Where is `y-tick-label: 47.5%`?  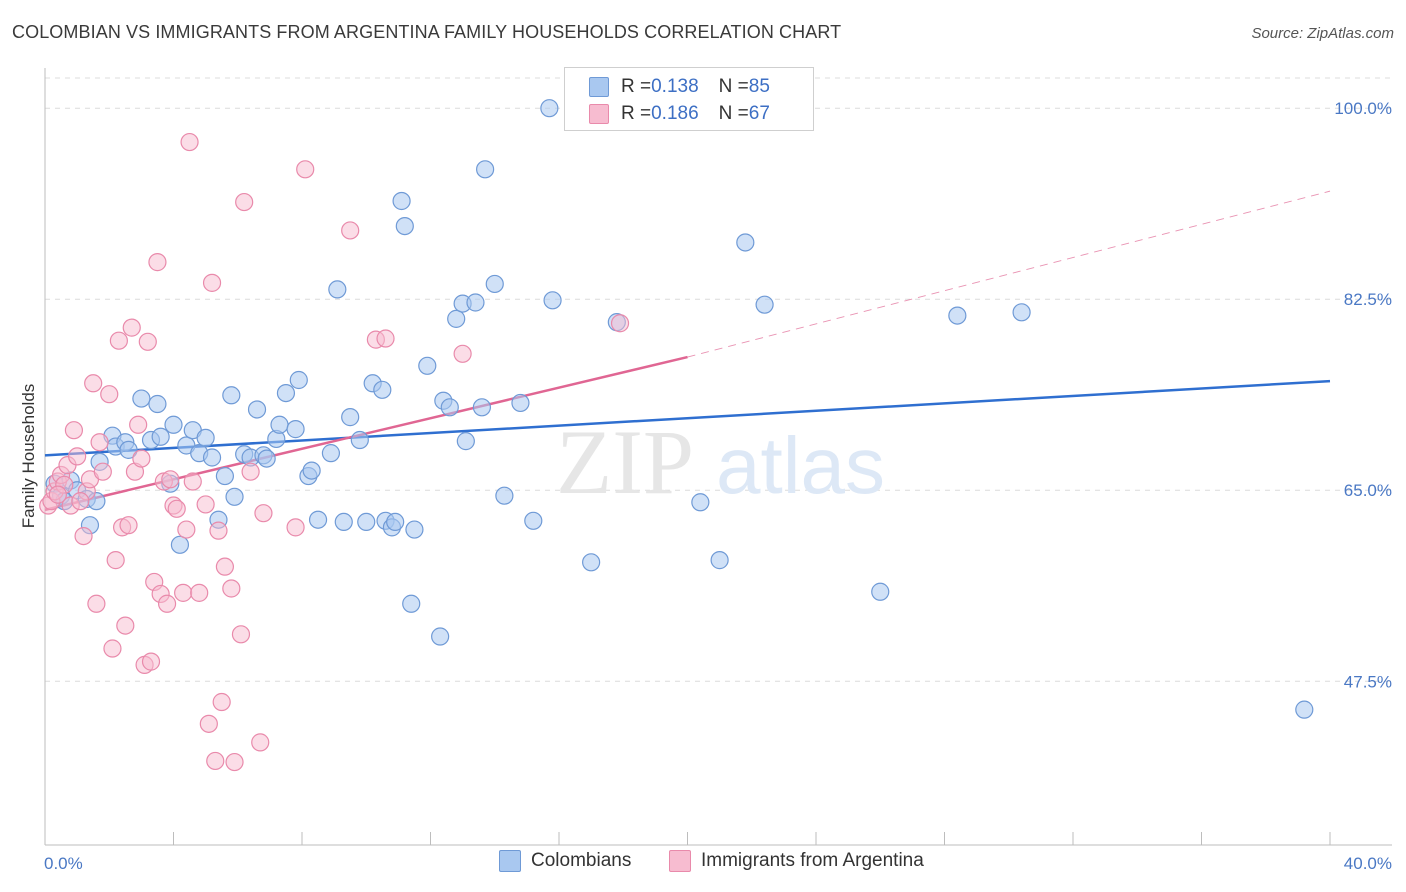 y-tick-label: 47.5% is located at coordinates (1368, 681).